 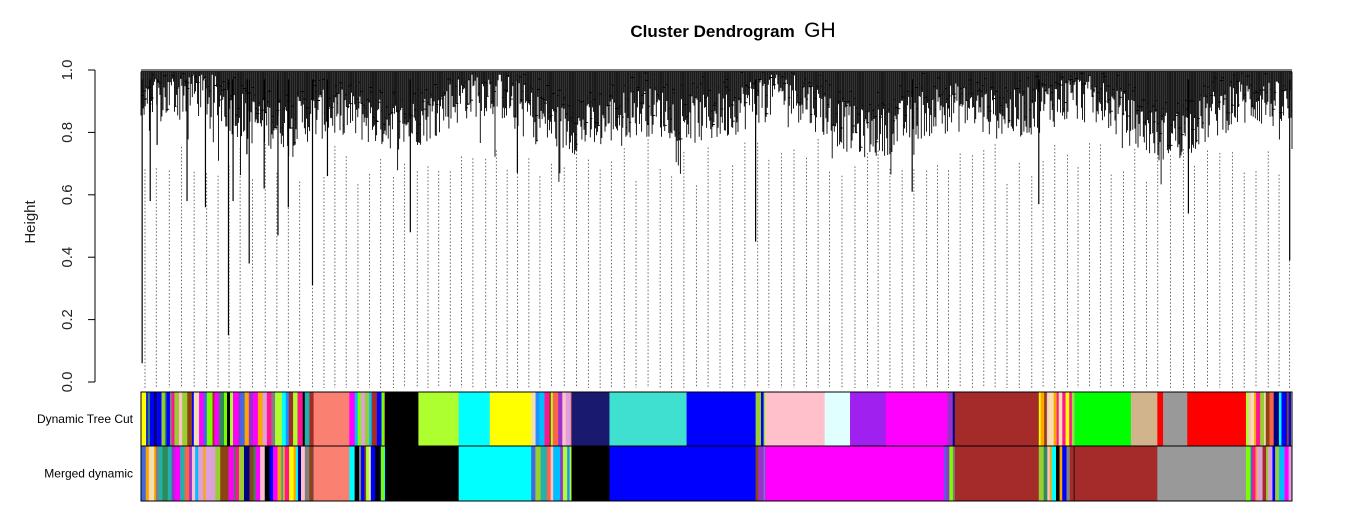 I want to click on chart-title-main: Cluster Dendrogram, so click(x=712, y=31).